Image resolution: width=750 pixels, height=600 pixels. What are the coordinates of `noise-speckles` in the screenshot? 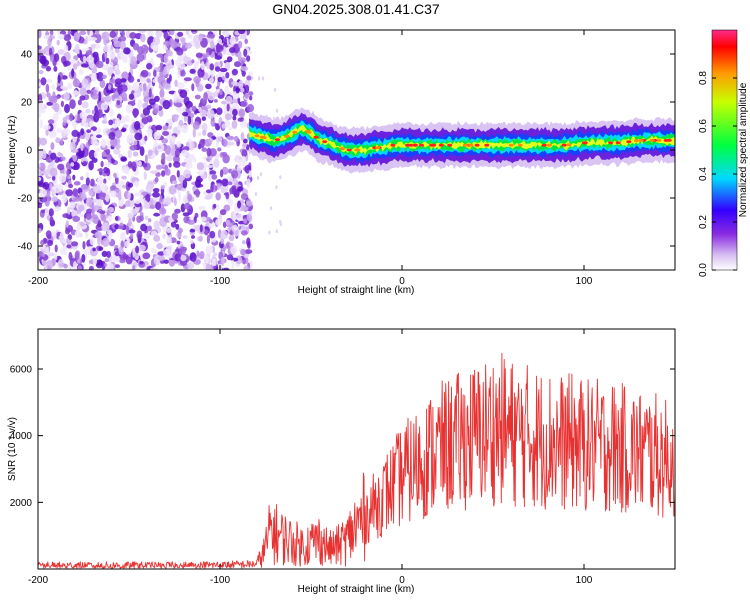 It's located at (160, 150).